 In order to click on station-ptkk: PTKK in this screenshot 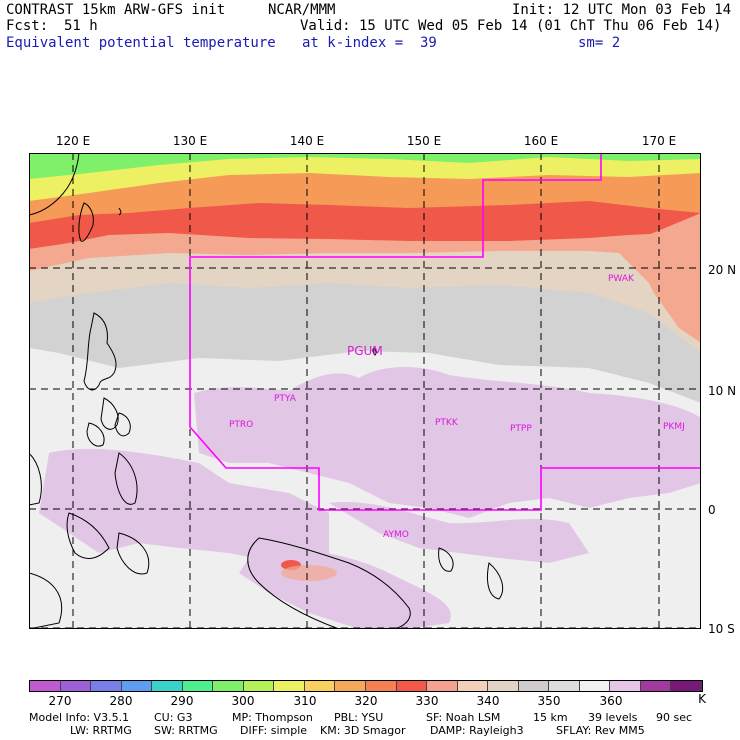, I will do `click(447, 423)`.